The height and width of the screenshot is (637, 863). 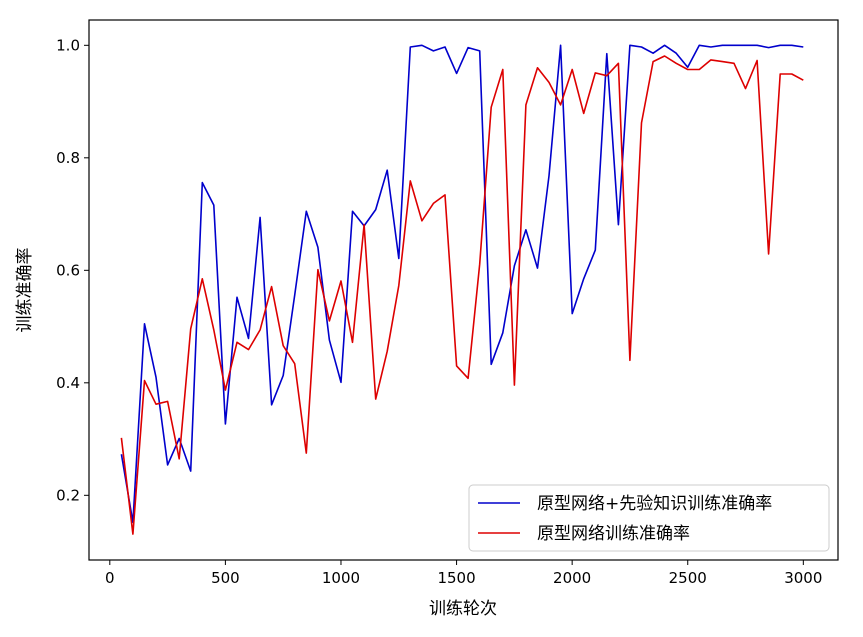 I want to click on legend-box, so click(x=649, y=518).